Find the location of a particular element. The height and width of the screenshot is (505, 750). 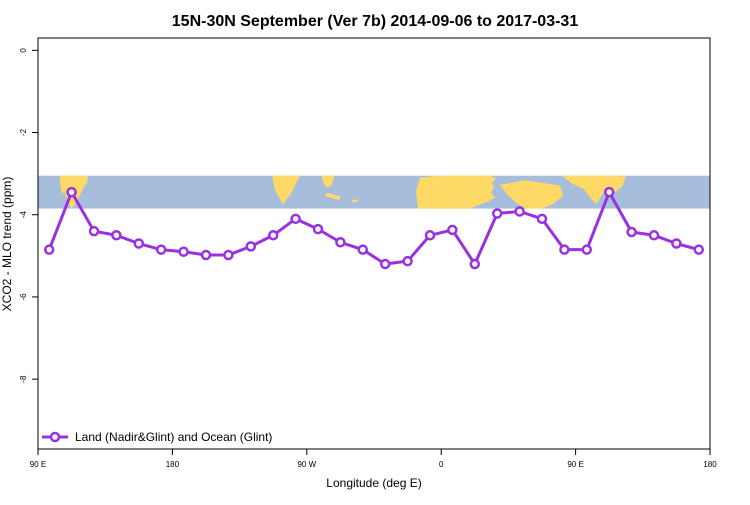

map-southeast-asia-land is located at coordinates (613, 185).